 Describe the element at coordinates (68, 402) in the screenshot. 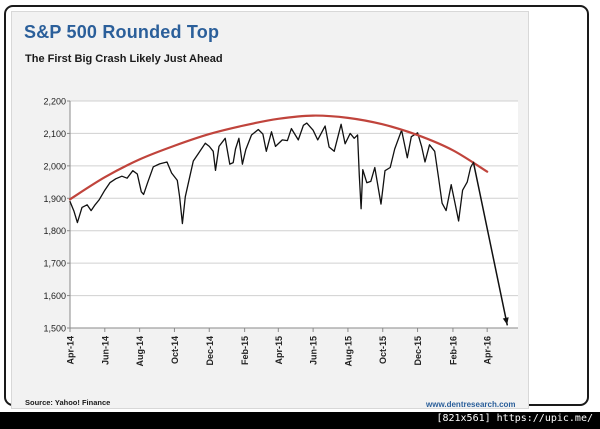

I see `source-note: Source: Yahoo! Finance` at that location.